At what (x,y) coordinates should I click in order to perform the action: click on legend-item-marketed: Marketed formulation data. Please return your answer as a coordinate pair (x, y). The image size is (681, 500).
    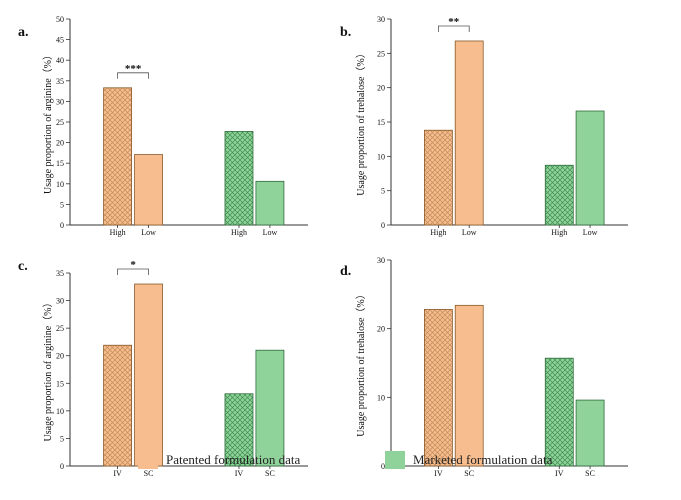
    Looking at the image, I should click on (468, 460).